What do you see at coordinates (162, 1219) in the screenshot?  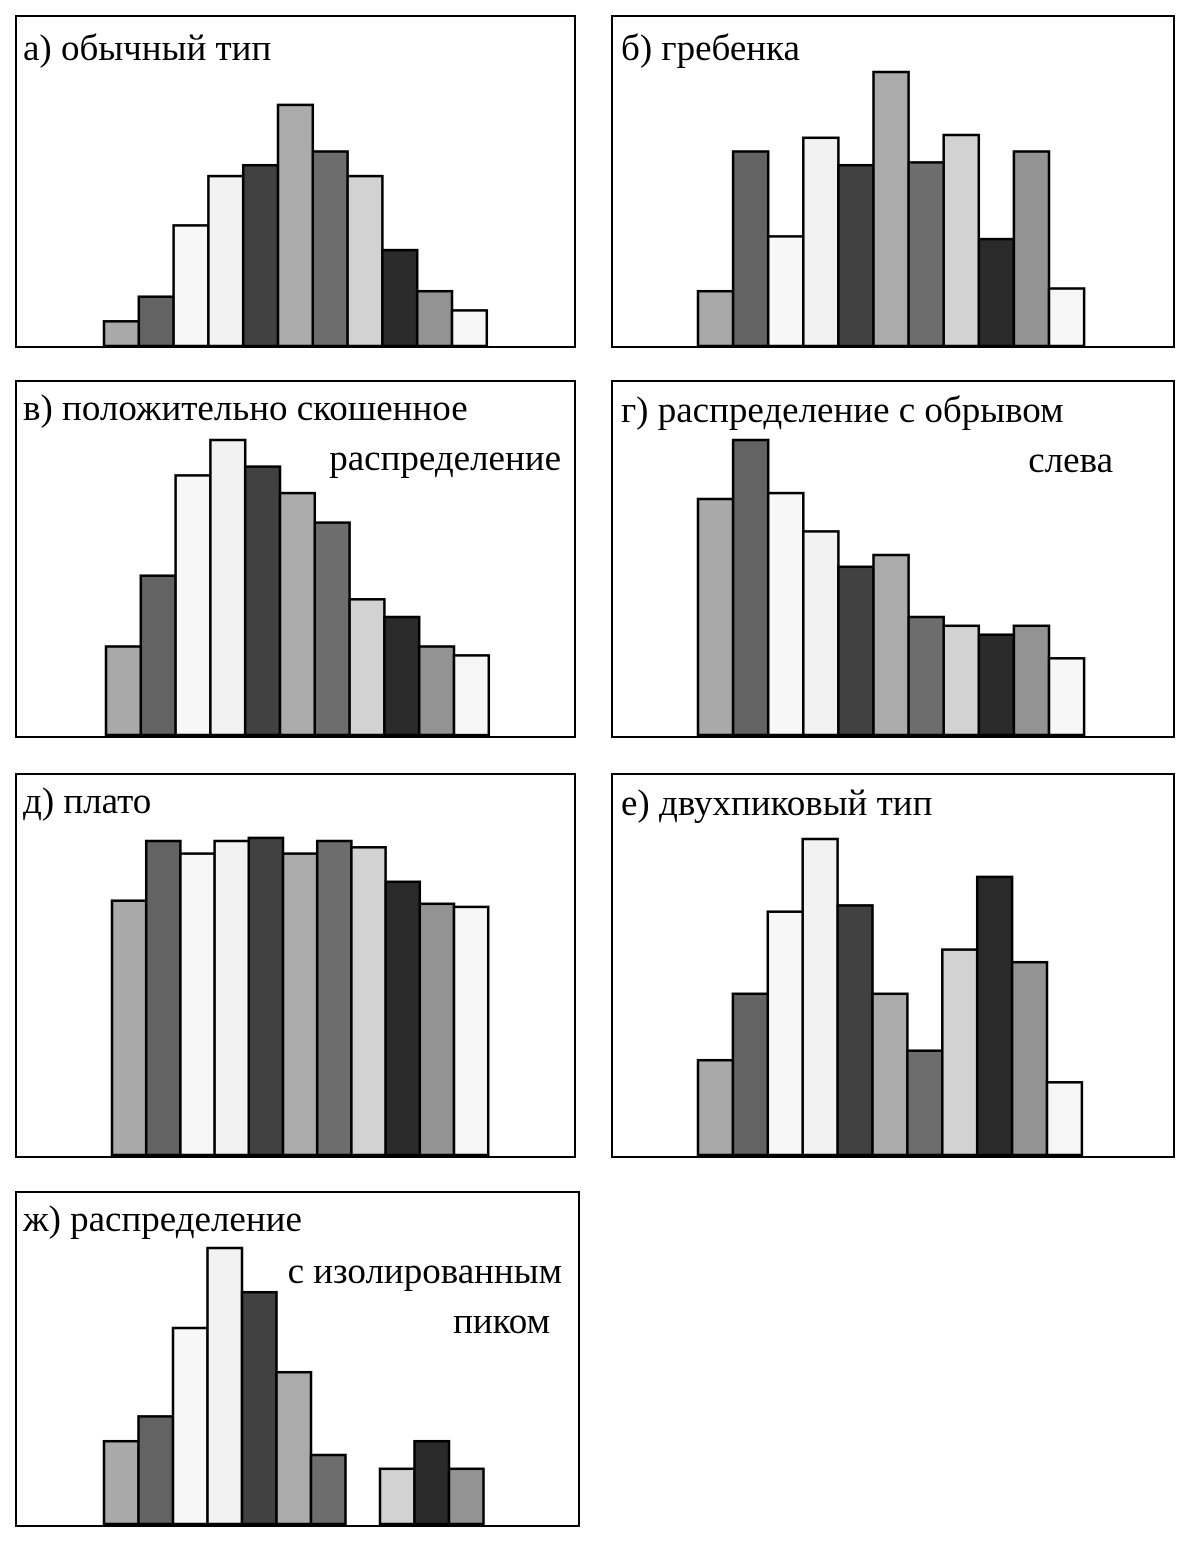 I see `panel-title: ж) распределение` at bounding box center [162, 1219].